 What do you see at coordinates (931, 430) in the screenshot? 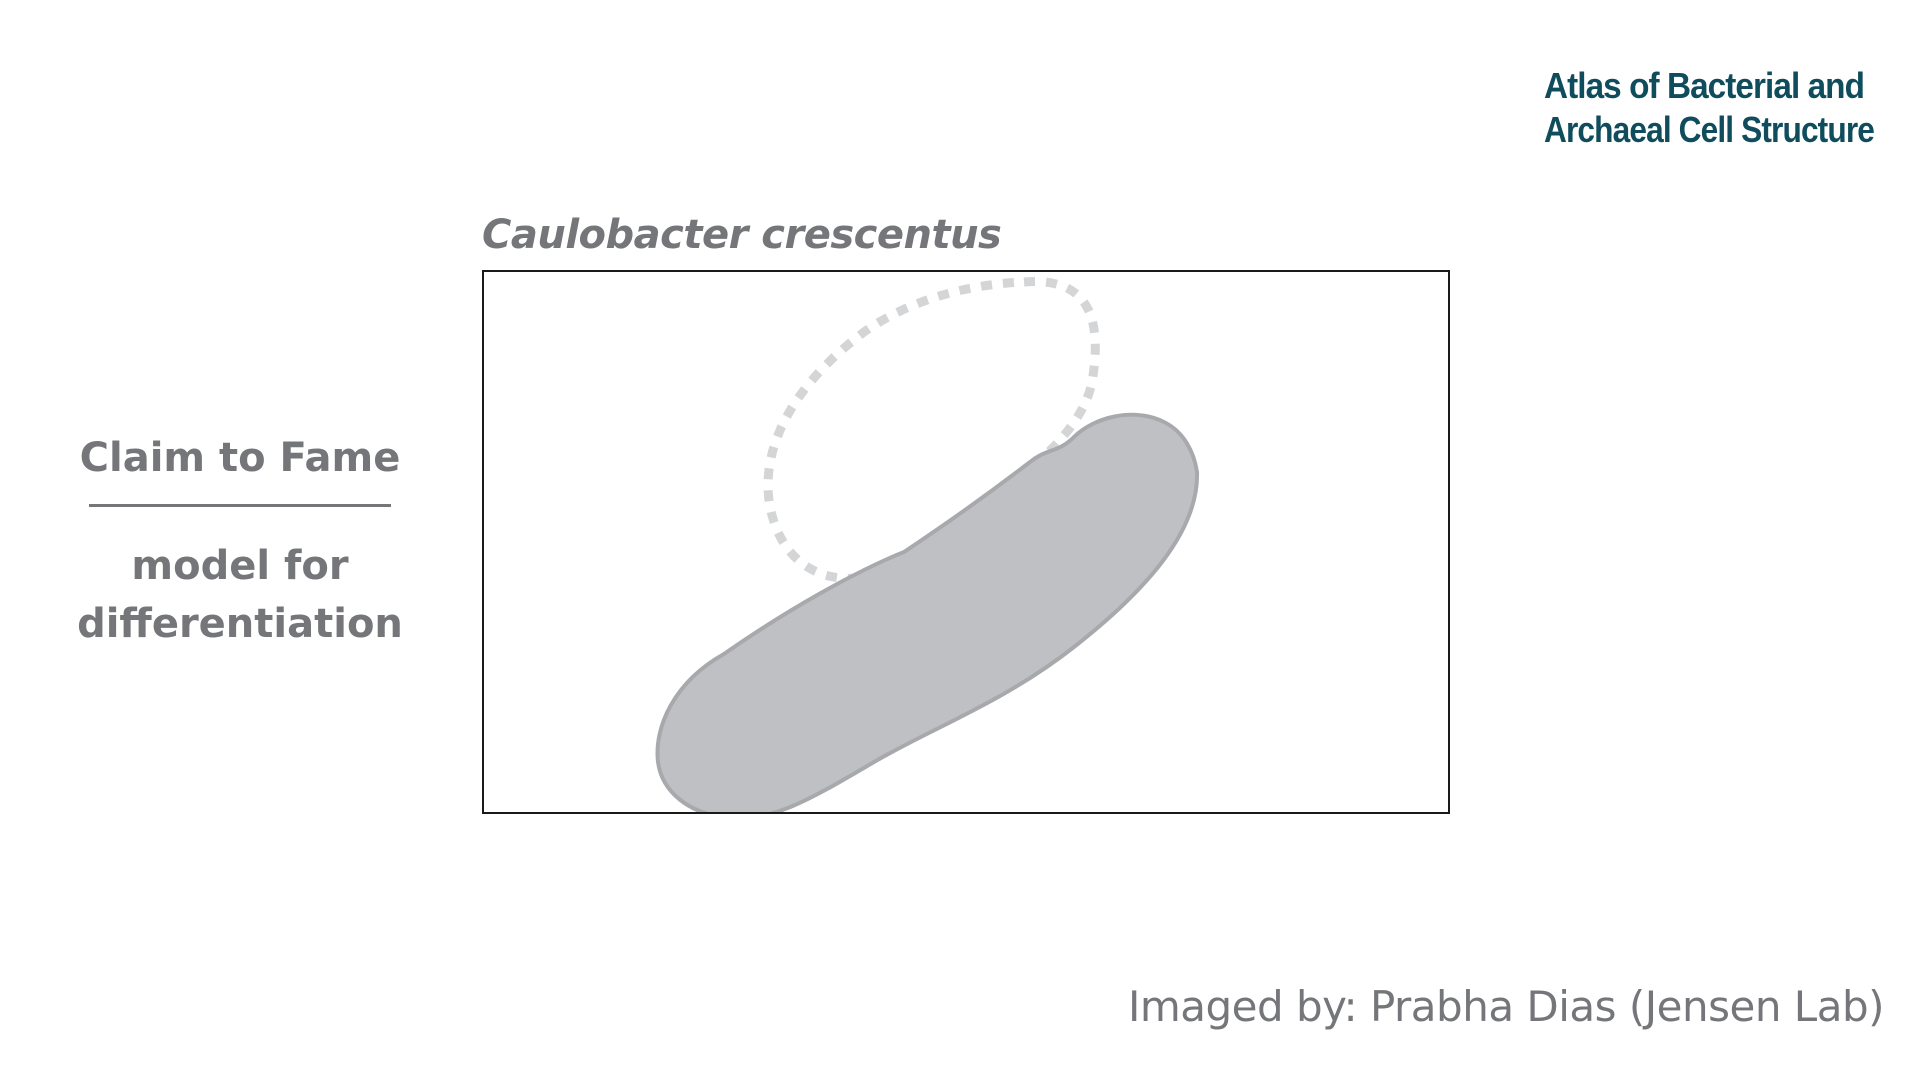
I see `ghost-cell-outline` at bounding box center [931, 430].